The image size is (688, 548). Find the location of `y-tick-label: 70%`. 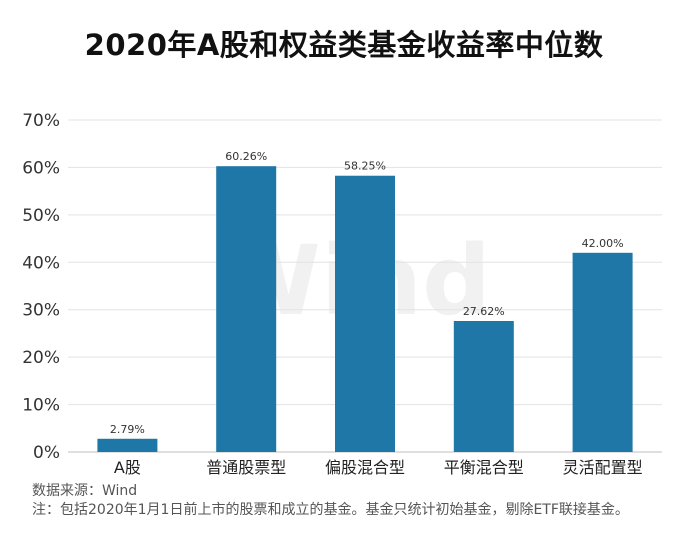

y-tick-label: 70% is located at coordinates (41, 121).